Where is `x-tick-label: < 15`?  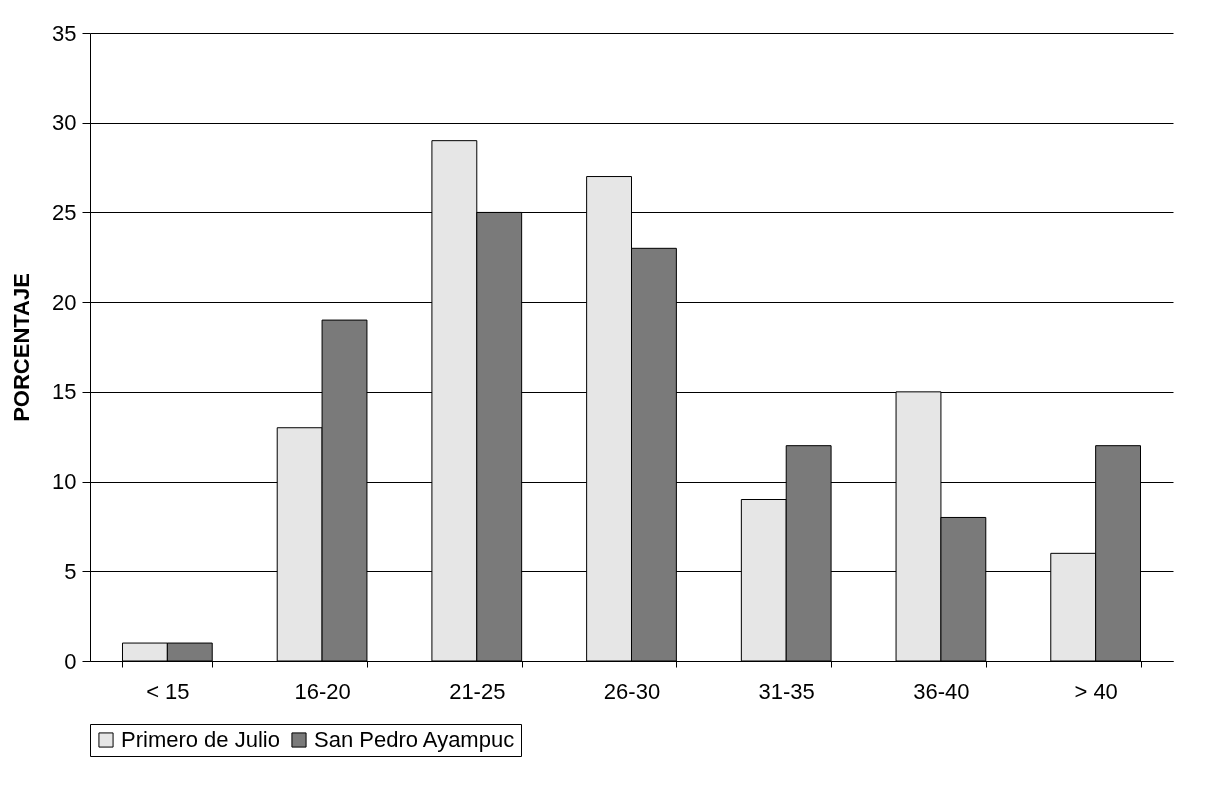
x-tick-label: < 15 is located at coordinates (168, 691).